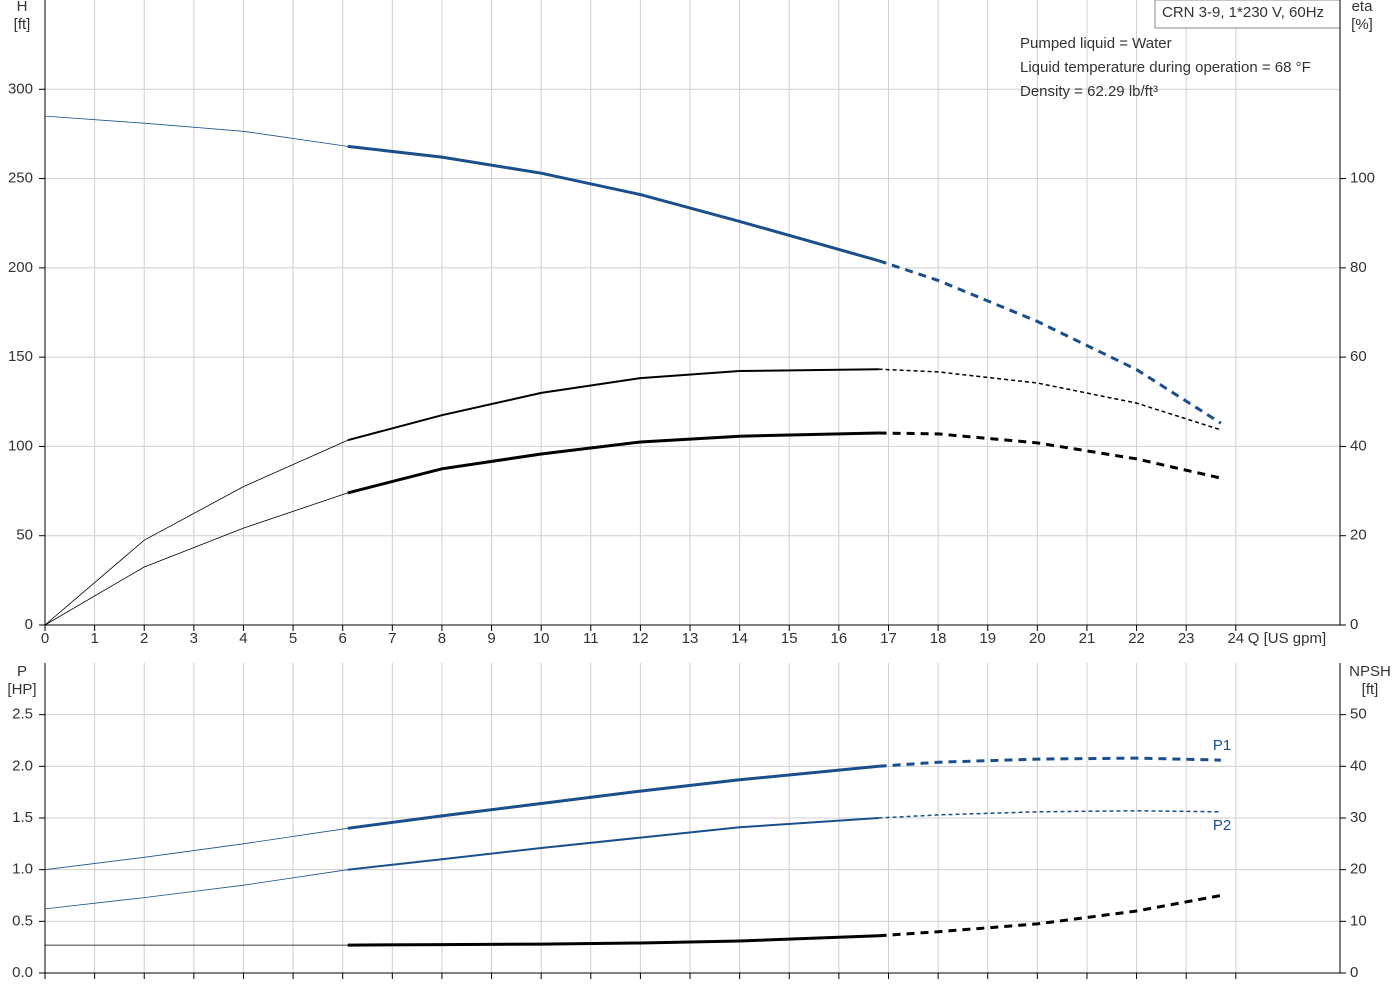  Describe the element at coordinates (22, 714) in the screenshot. I see `y-tick-label: 2.5` at that location.